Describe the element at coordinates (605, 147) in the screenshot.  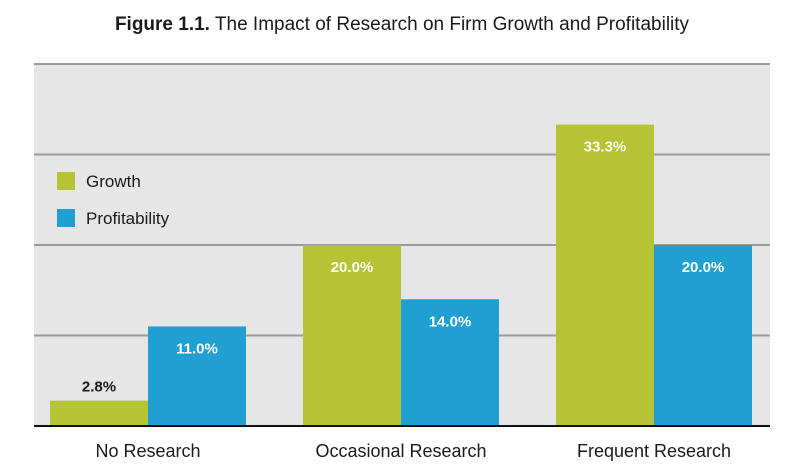
I see `data-label: 33.3%` at that location.